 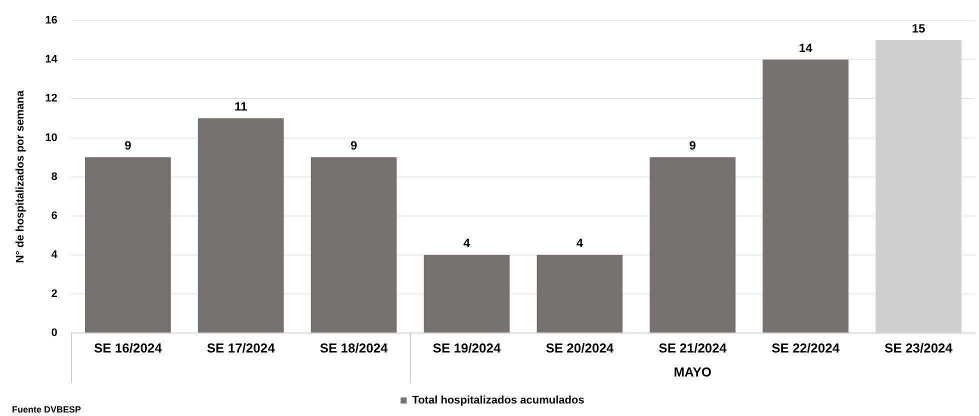 What do you see at coordinates (805, 47) in the screenshot?
I see `data-label: 14` at bounding box center [805, 47].